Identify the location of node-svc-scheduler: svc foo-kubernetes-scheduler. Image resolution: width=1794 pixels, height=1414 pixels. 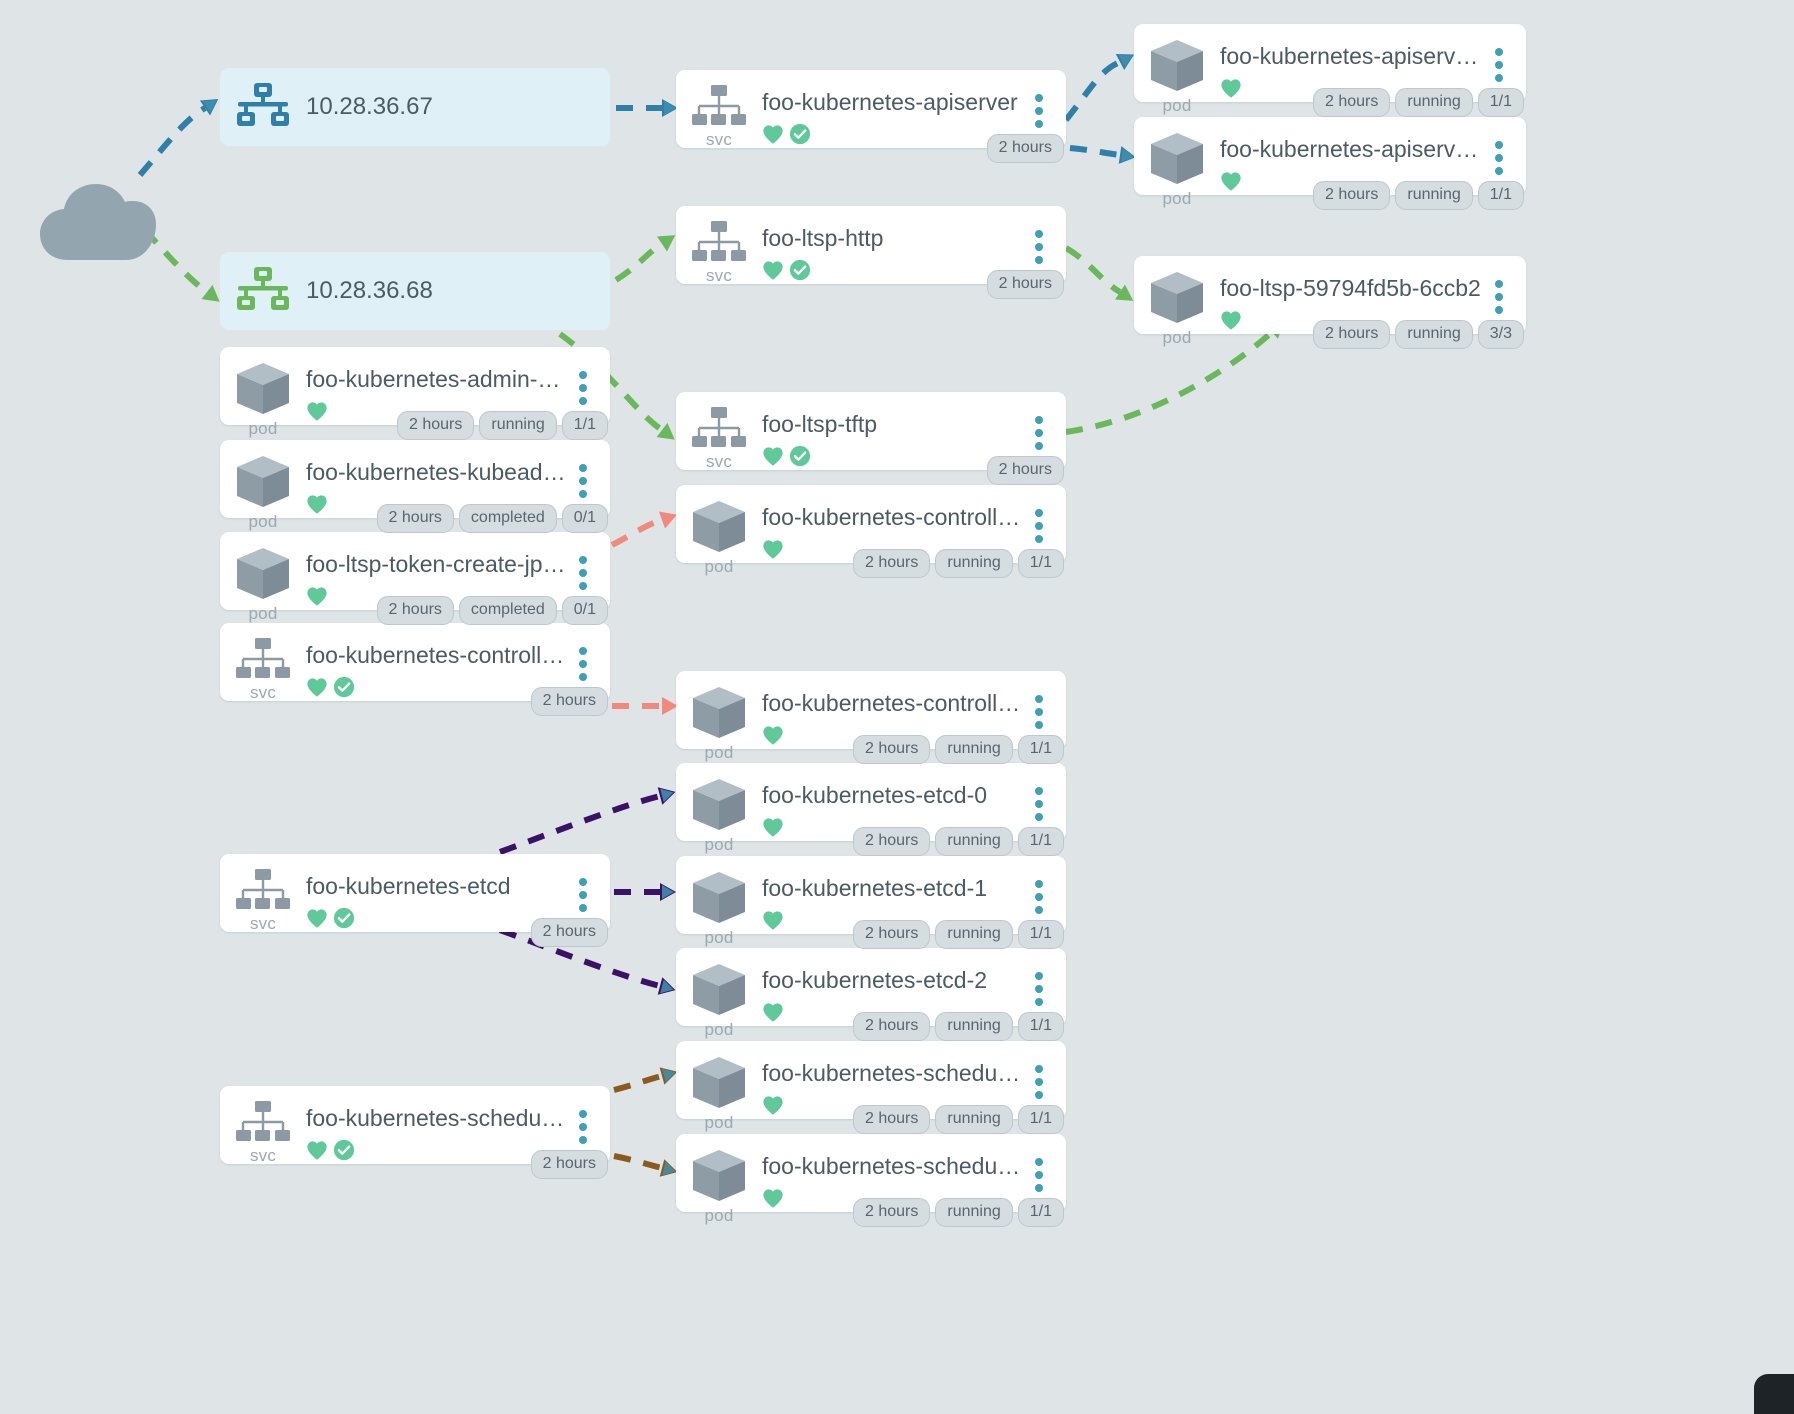
(415, 1125).